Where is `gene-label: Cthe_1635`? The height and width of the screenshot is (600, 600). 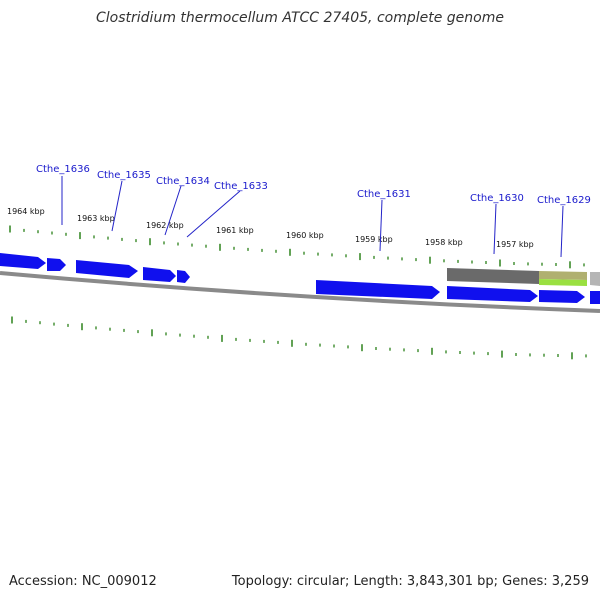
gene-label: Cthe_1635 is located at coordinates (124, 175).